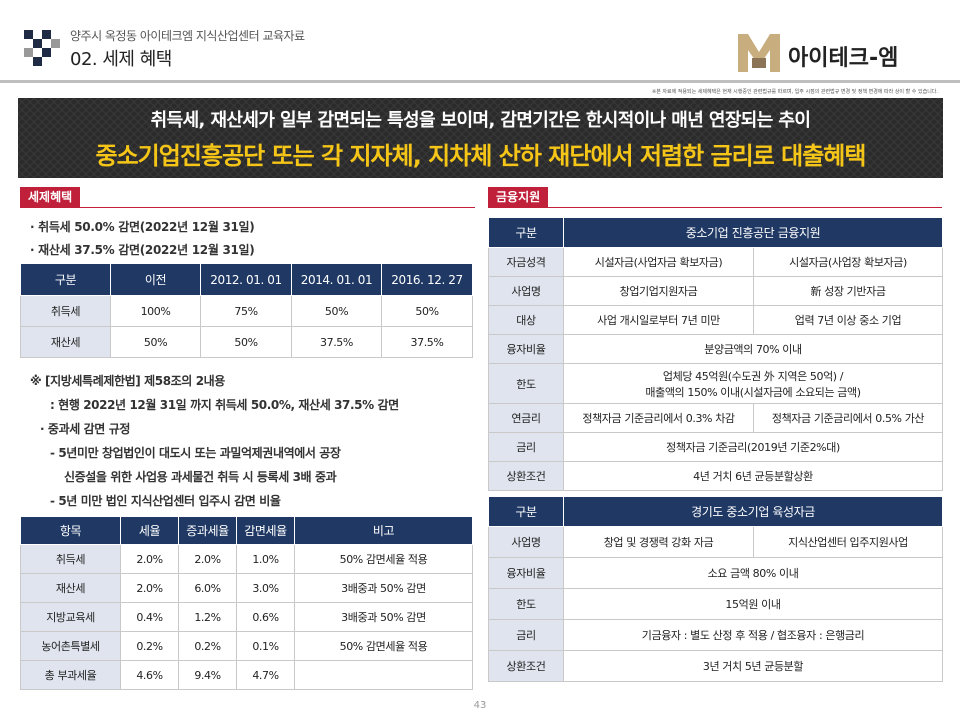 This screenshot has width=960, height=720. What do you see at coordinates (149, 530) in the screenshot?
I see `col-header: 세율` at bounding box center [149, 530].